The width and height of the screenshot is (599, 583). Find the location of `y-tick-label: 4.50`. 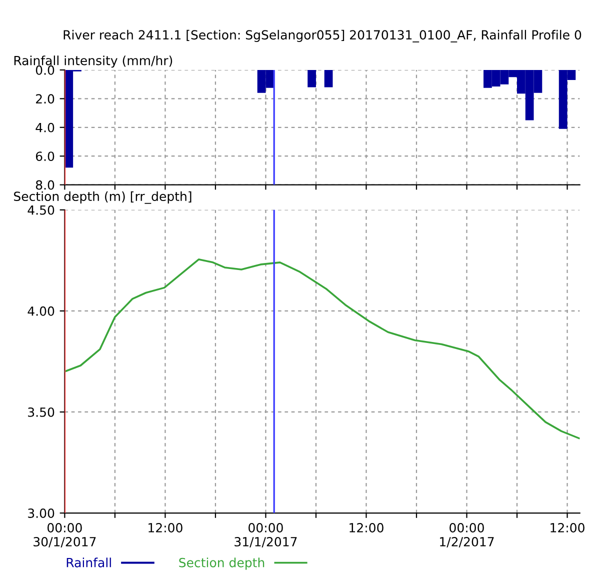

y-tick-label: 4.50 is located at coordinates (41, 210).